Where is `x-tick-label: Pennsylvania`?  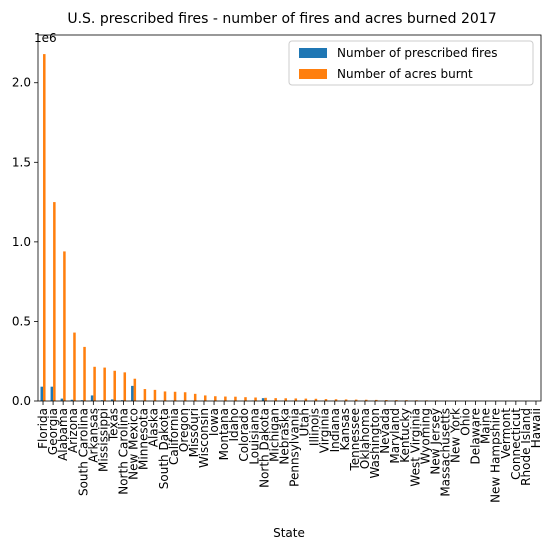
x-tick-label: Pennsylvania is located at coordinates (295, 447).